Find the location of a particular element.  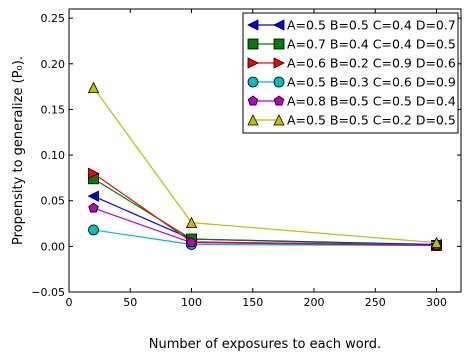

legend-label-4: A=0.8 B=0.5 C=0.5 D=0.4 is located at coordinates (371, 101).